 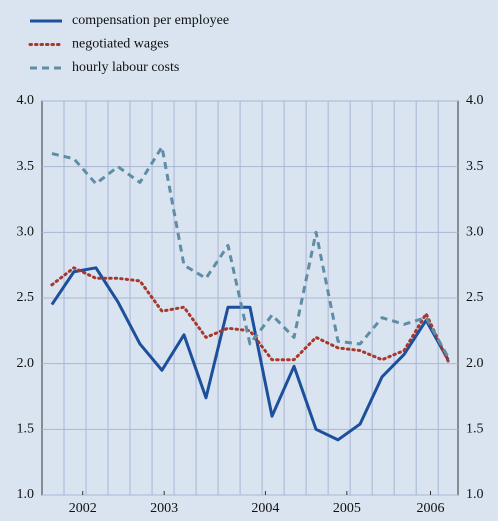 What do you see at coordinates (26, 297) in the screenshot?
I see `y-tick-label: 2.5` at bounding box center [26, 297].